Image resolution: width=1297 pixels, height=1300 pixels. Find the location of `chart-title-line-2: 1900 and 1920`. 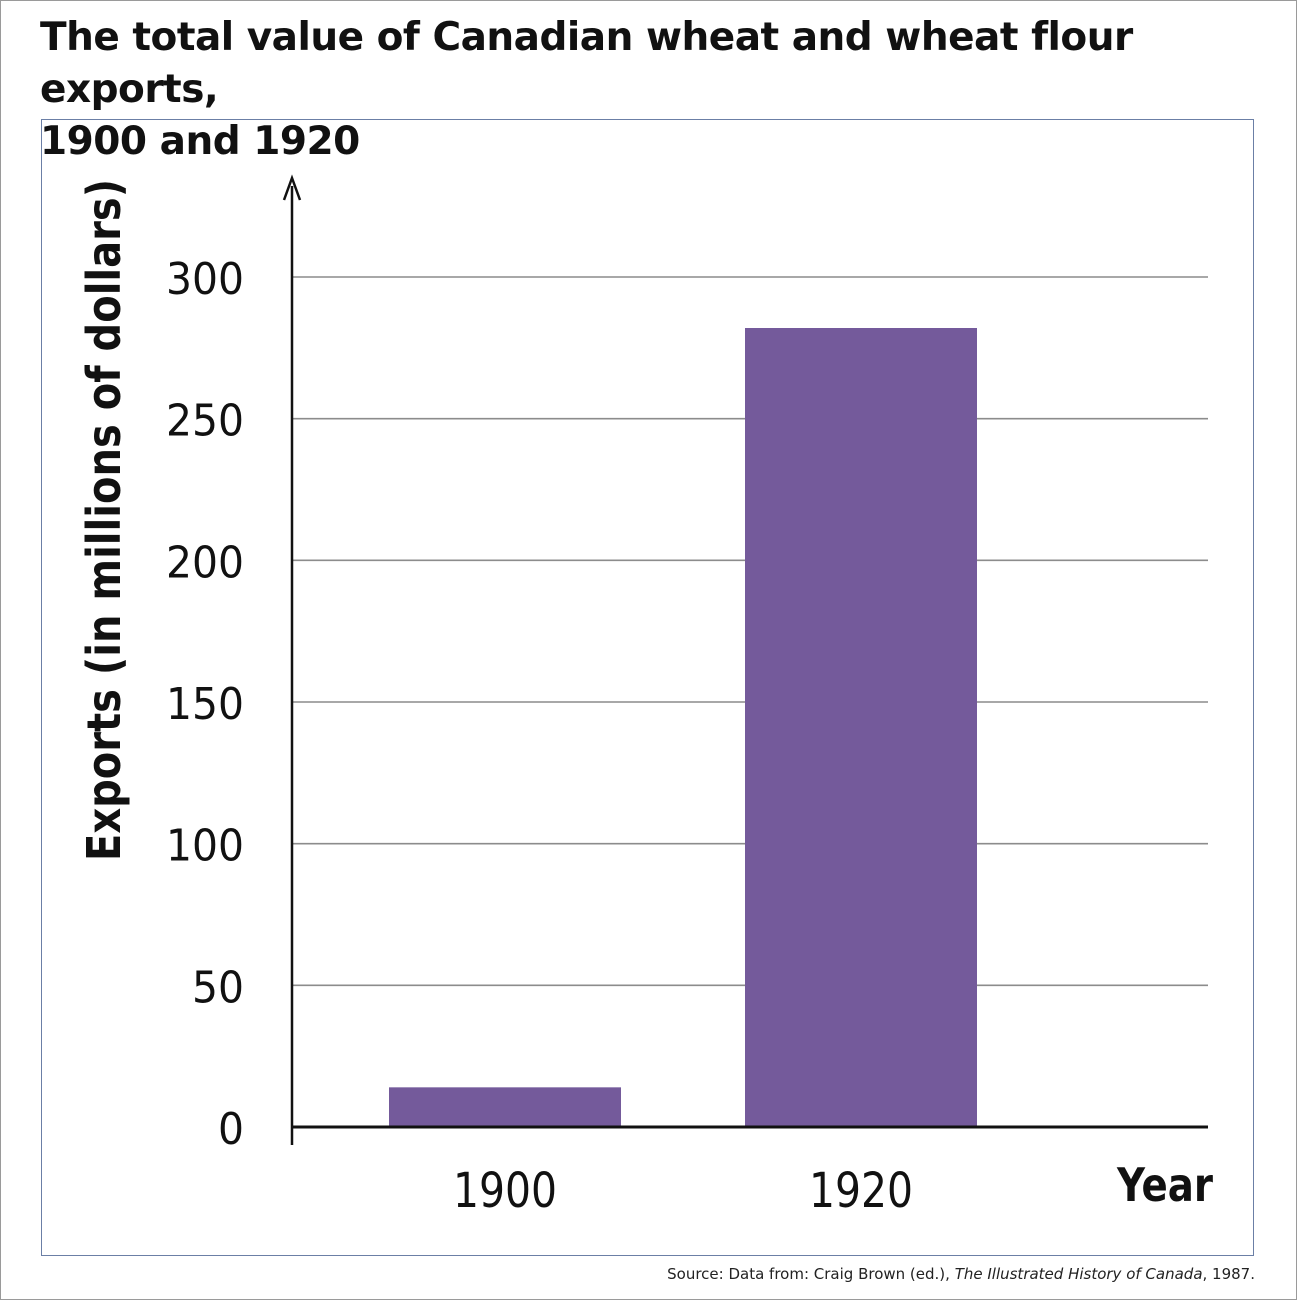

chart-title-line-2: 1900 and 1920 is located at coordinates (200, 141).